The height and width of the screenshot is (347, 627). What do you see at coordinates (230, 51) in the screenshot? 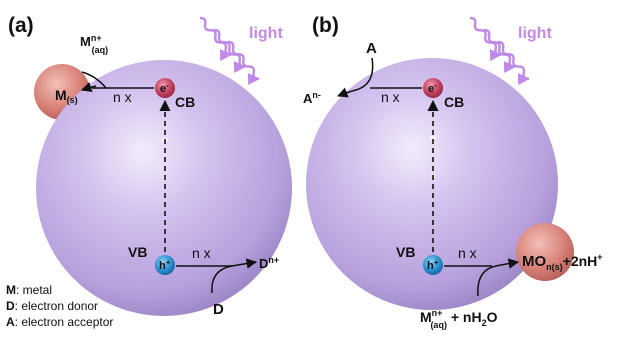
I see `light-waves-a` at bounding box center [230, 51].